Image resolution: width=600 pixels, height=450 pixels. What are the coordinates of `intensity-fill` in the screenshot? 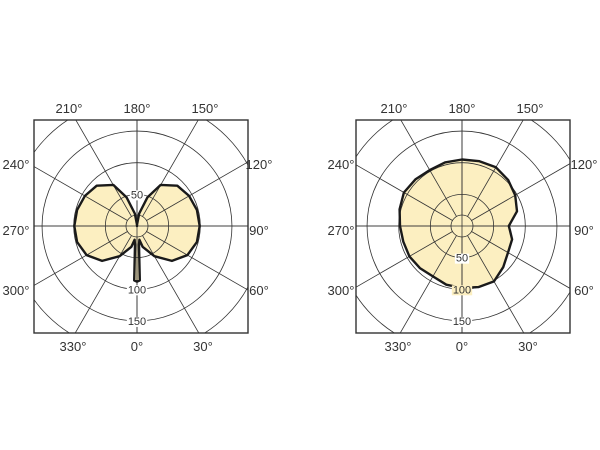 It's located at (458, 223).